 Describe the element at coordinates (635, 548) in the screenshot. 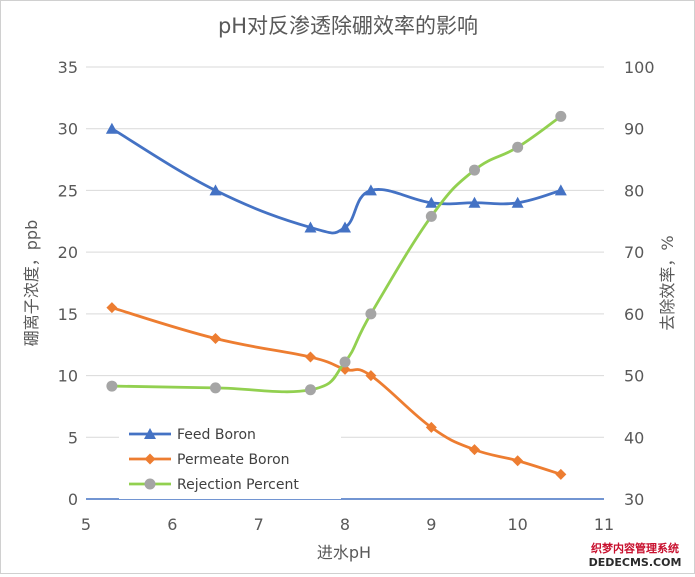

I see `watermark-line1: 织梦内容管理系统` at that location.